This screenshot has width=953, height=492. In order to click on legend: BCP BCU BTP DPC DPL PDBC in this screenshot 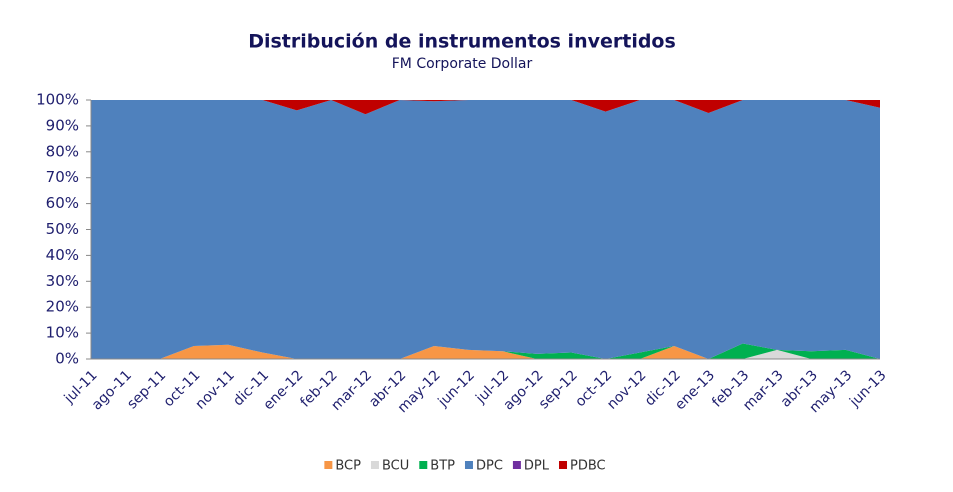, I will do `click(465, 466)`.